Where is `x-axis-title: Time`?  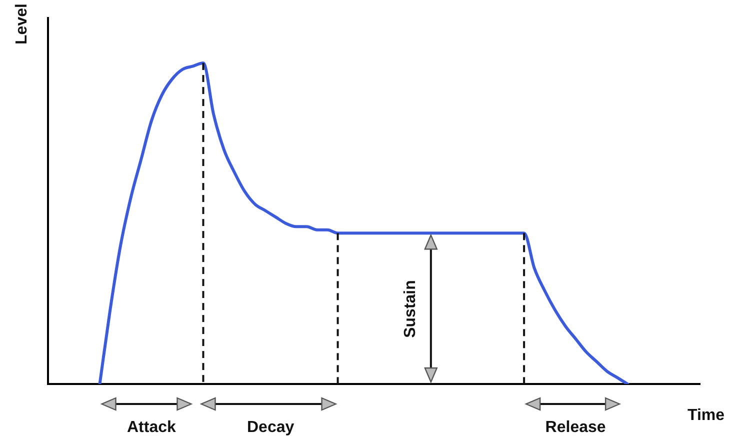 x-axis-title: Time is located at coordinates (706, 416).